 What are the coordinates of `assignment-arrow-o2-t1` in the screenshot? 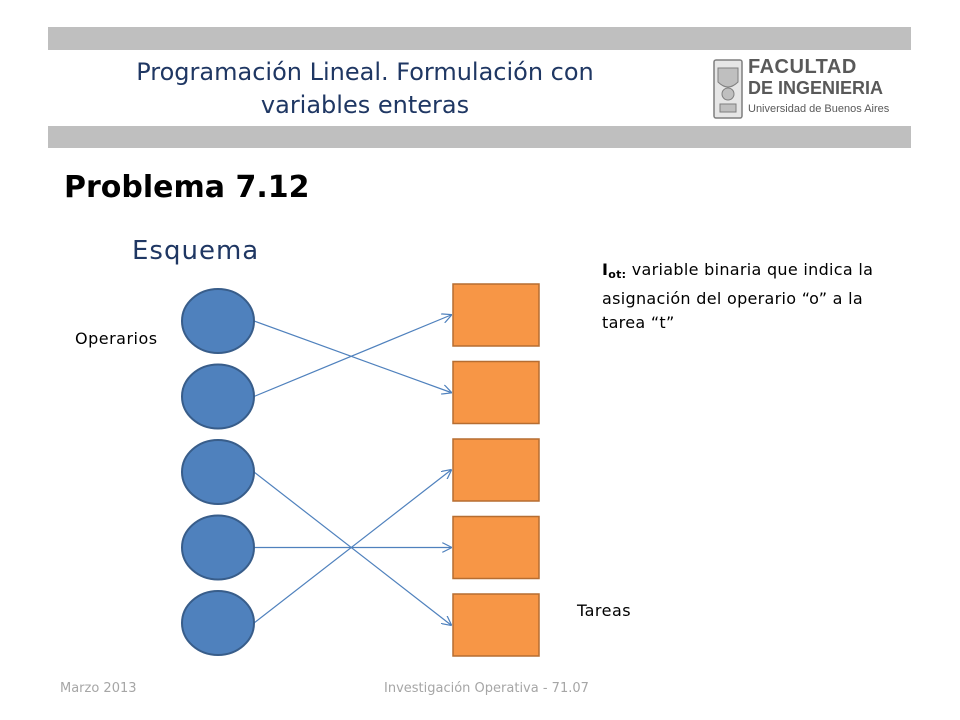 It's located at (352, 356).